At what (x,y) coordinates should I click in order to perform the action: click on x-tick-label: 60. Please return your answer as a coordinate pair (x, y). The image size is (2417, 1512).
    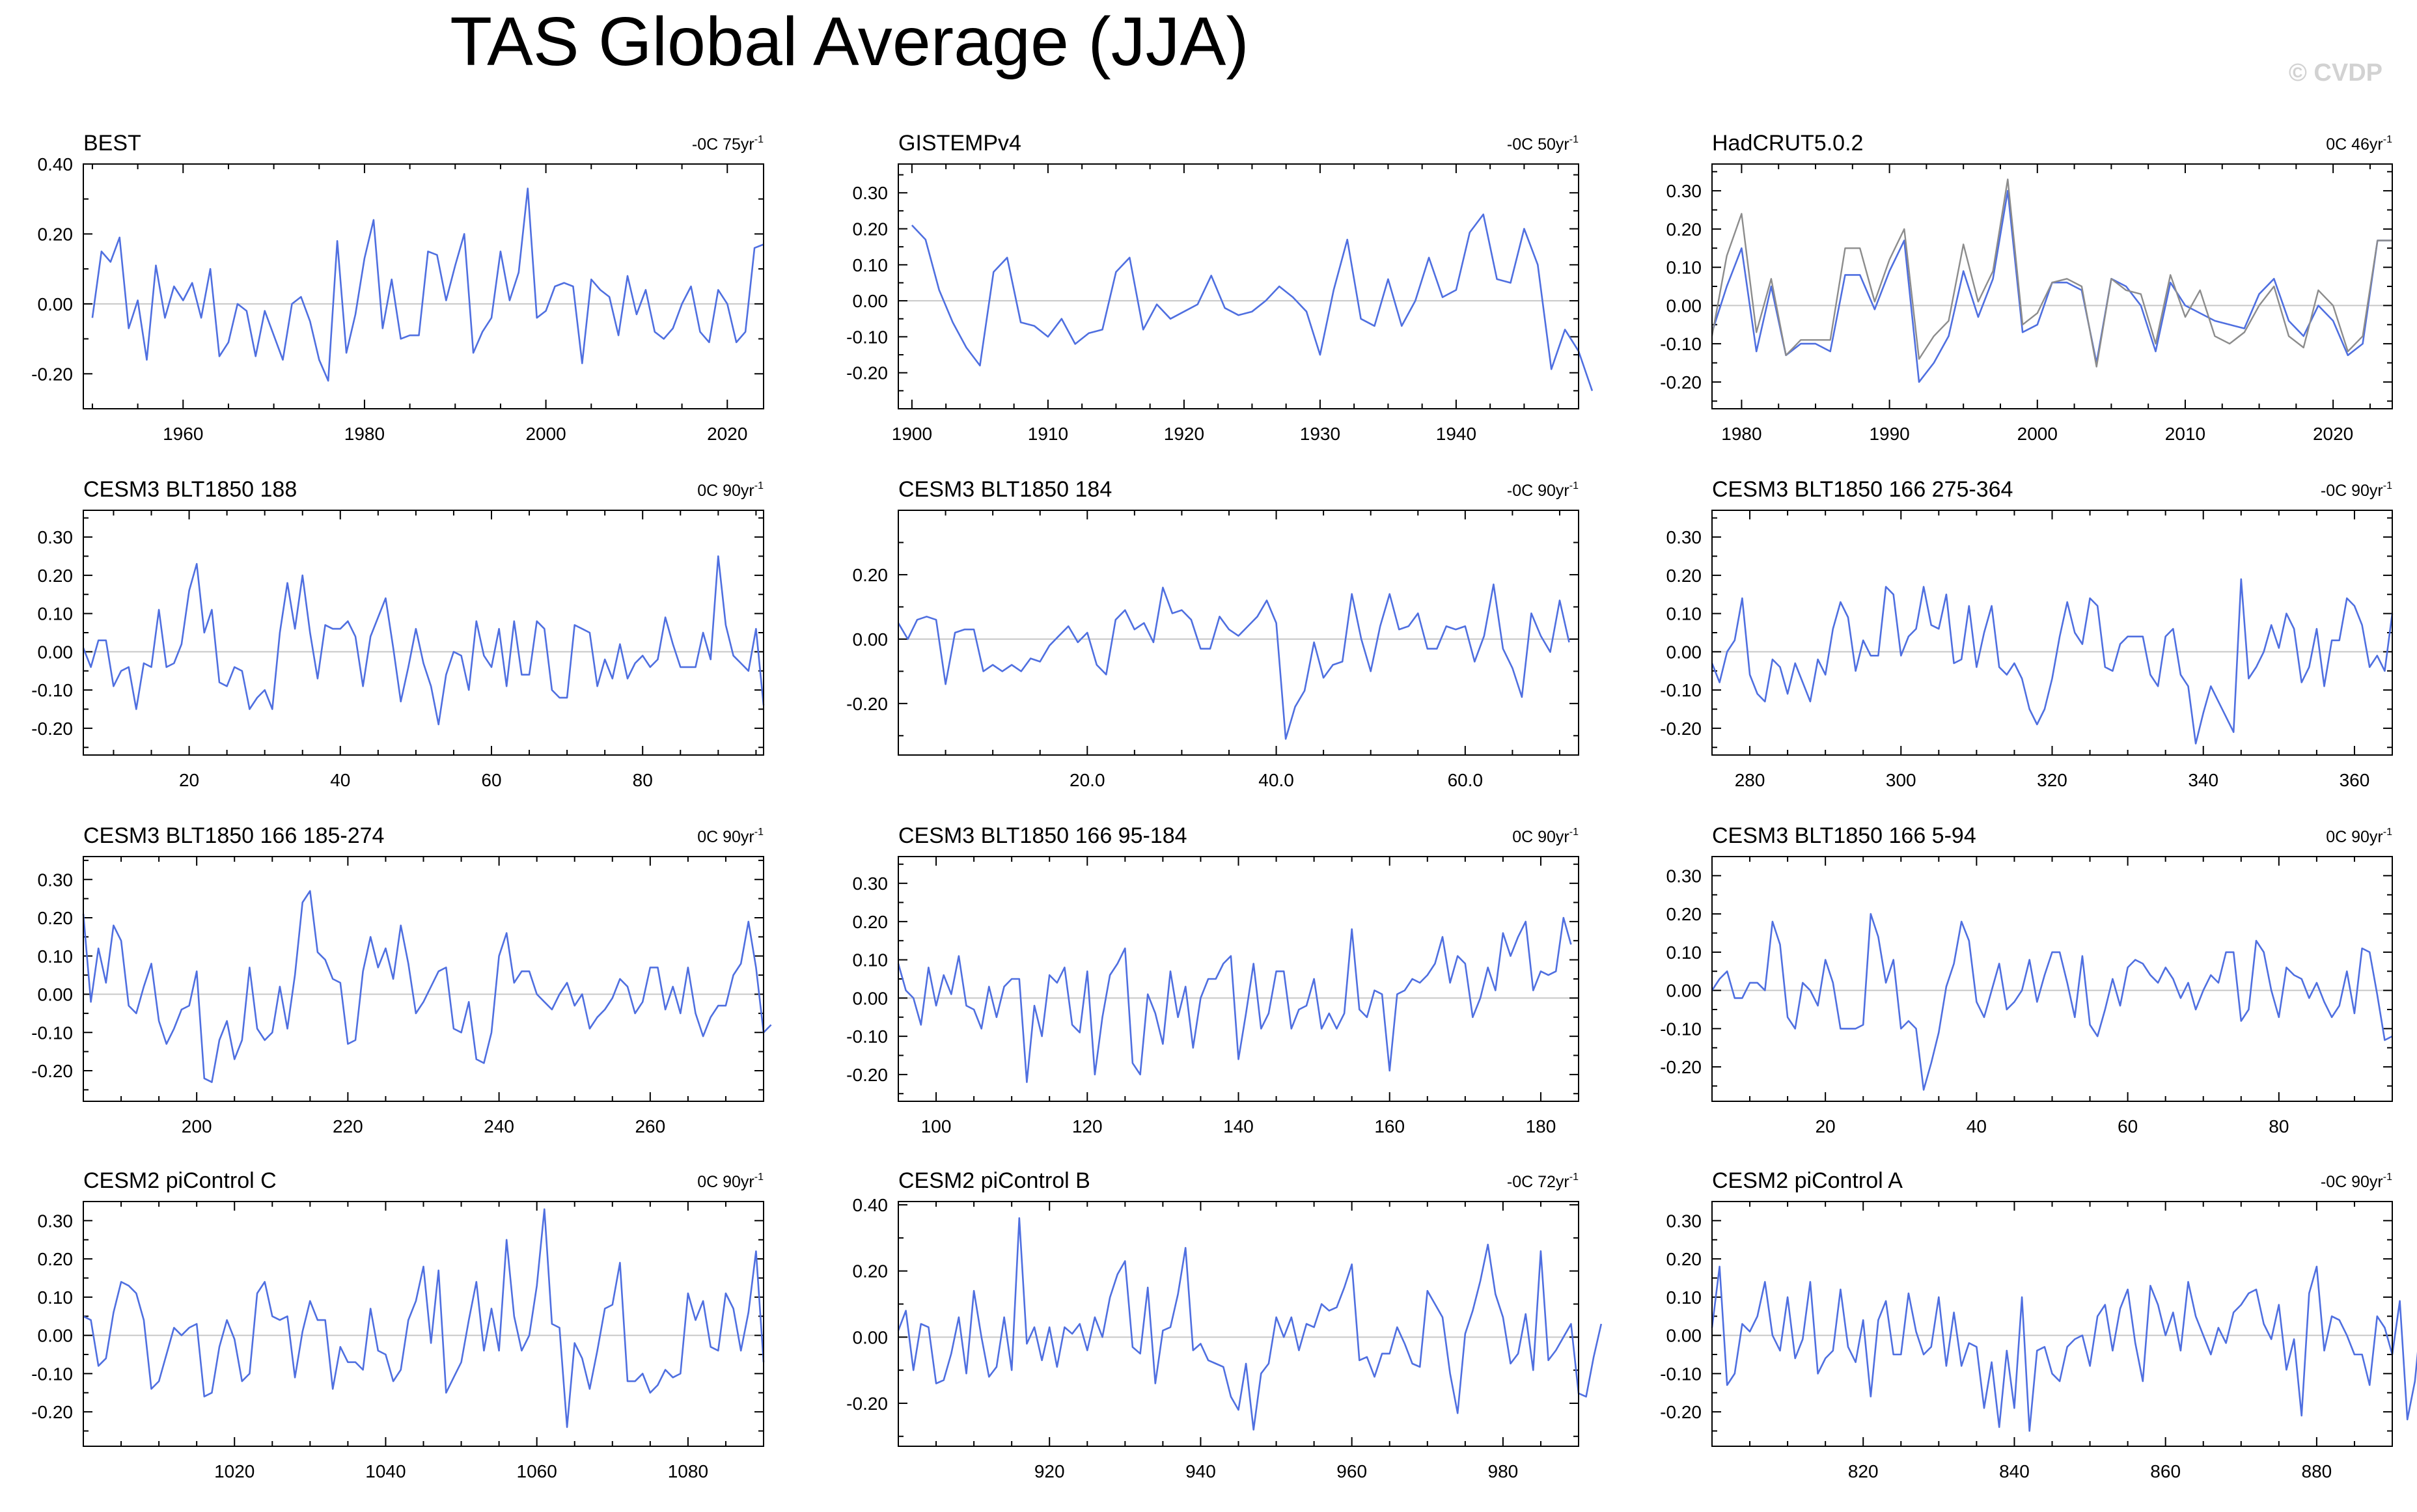
    Looking at the image, I should click on (491, 780).